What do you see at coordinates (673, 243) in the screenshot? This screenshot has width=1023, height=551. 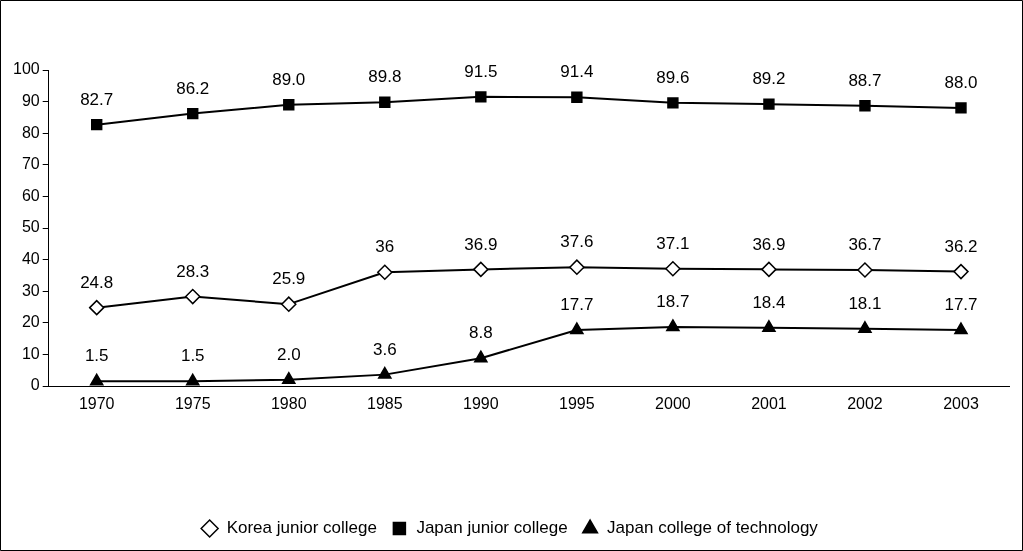 I see `data-label: 37.1` at bounding box center [673, 243].